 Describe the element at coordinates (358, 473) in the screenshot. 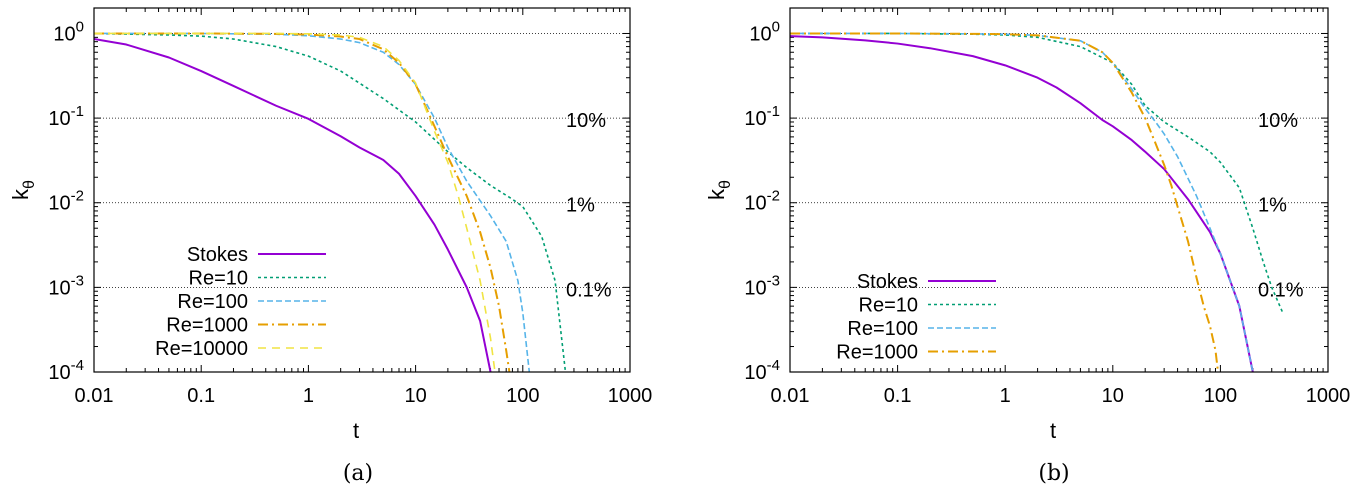

I see `panel-caption: (a)` at that location.